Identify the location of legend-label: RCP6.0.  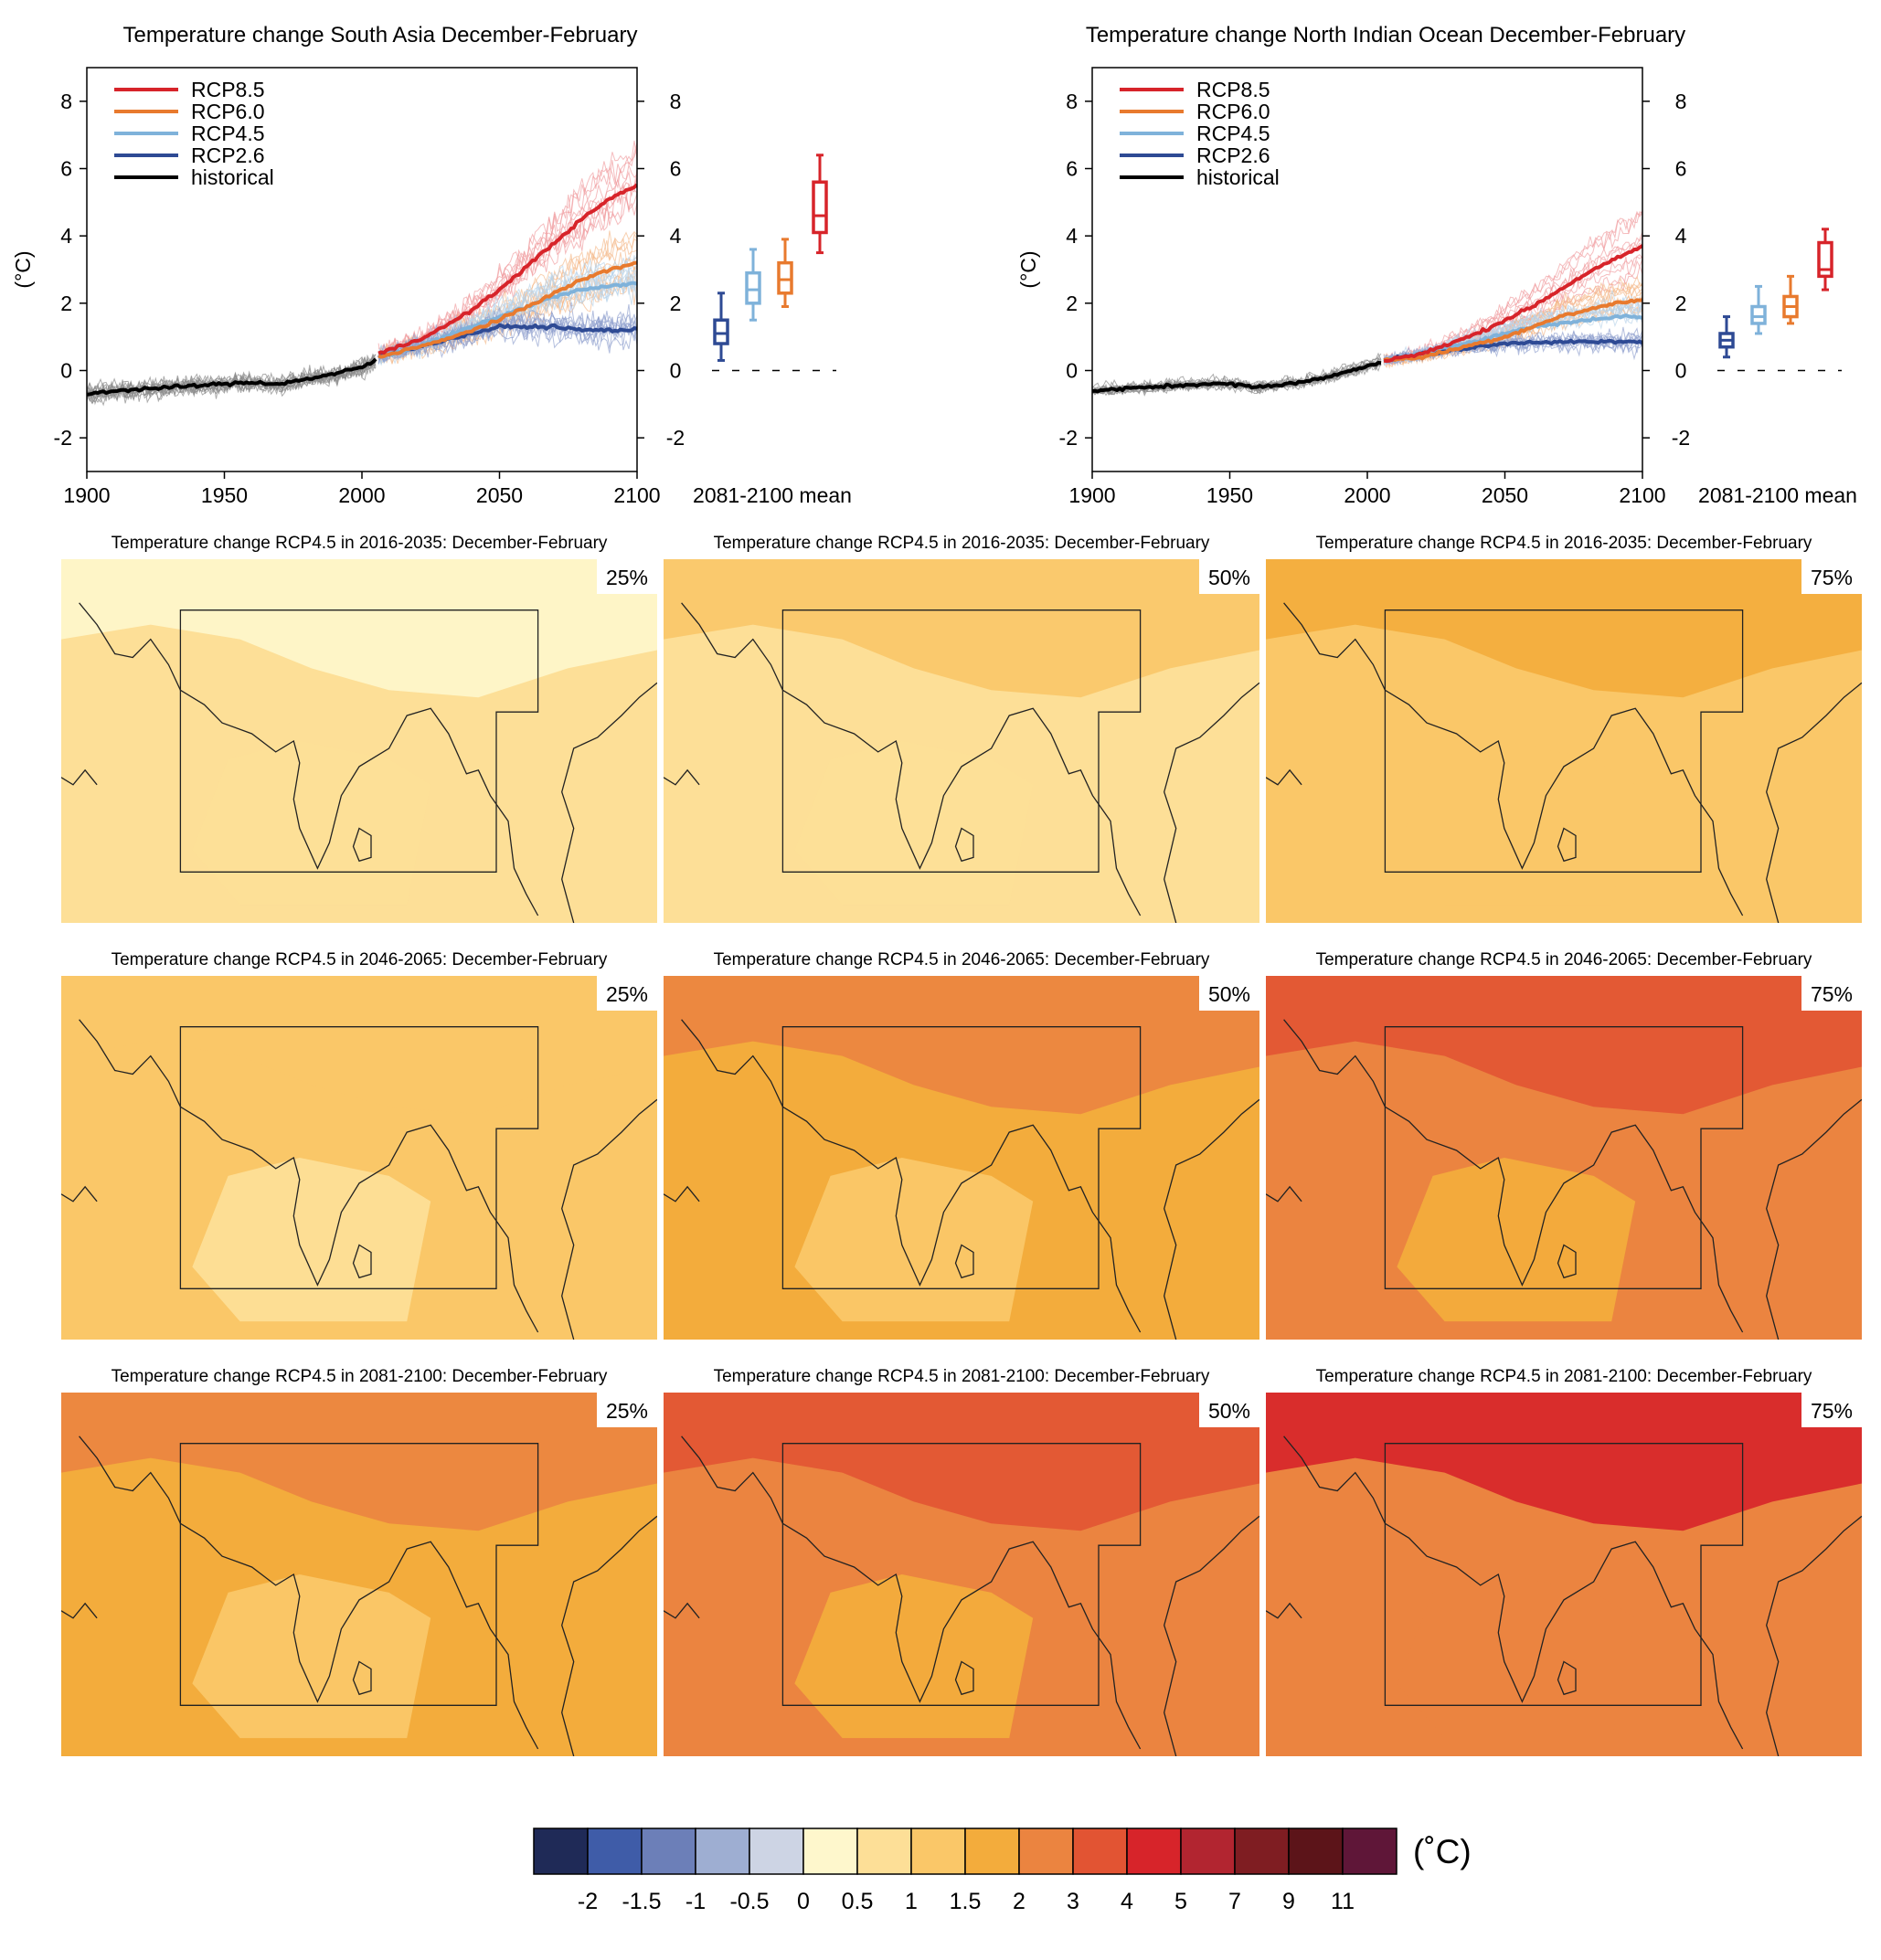
(228, 112).